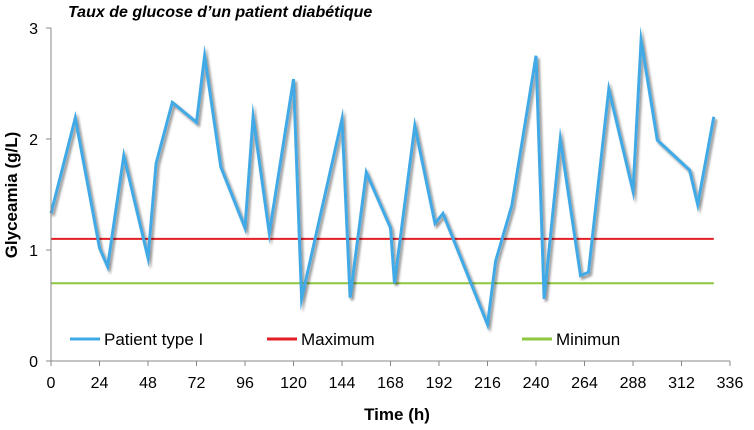  I want to click on chart-title: Taux de glucose d’un patient diabétique, so click(220, 12).